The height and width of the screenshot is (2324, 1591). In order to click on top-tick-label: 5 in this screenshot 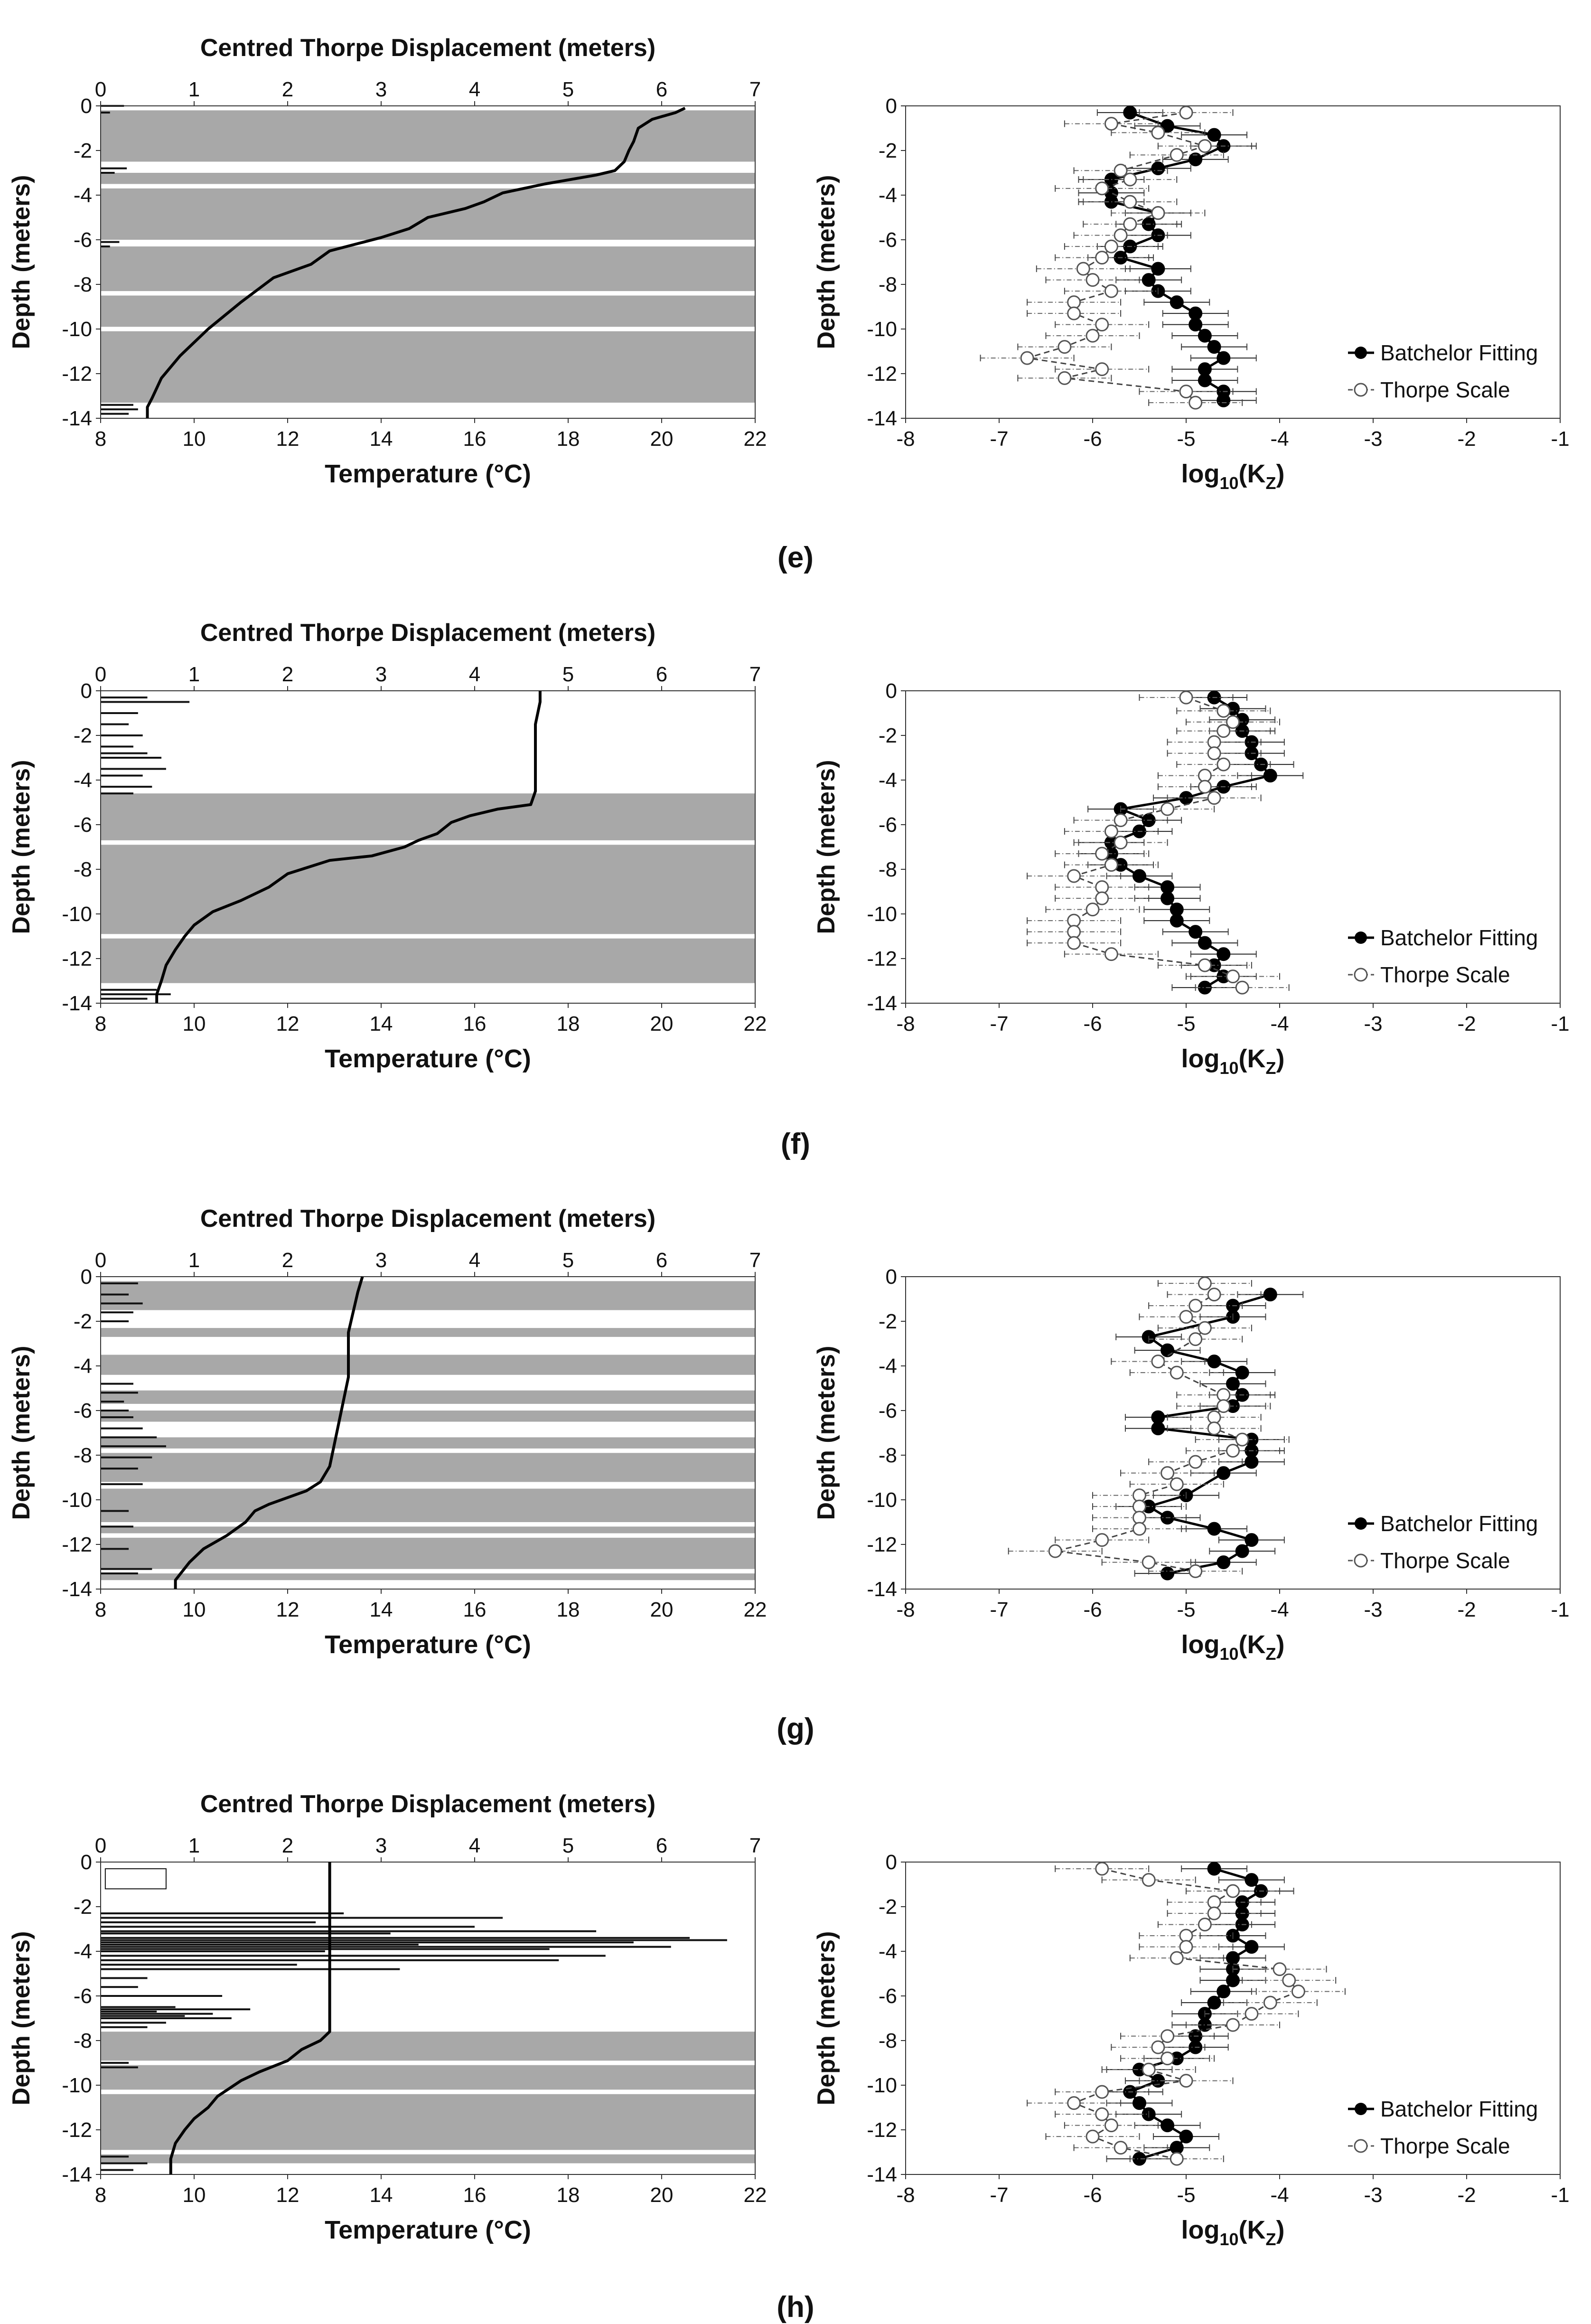, I will do `click(568, 1845)`.